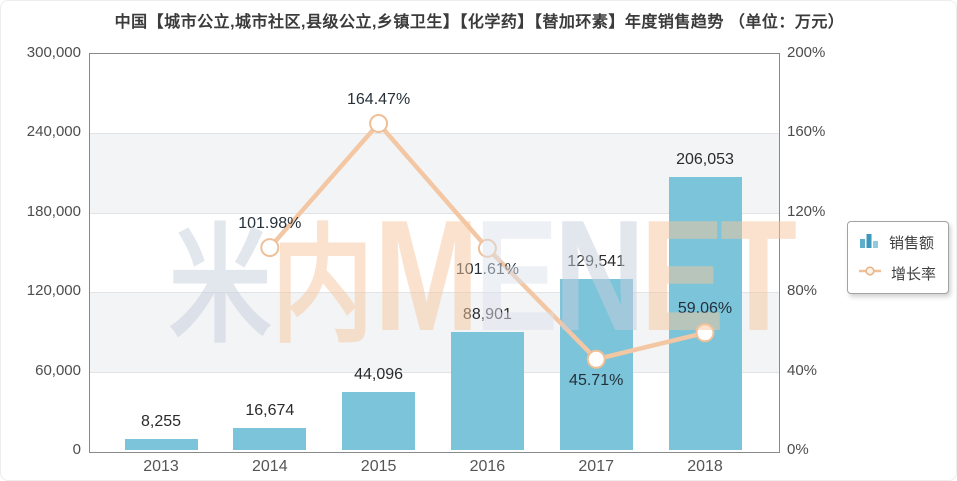  I want to click on growth-rate-label: 101.98%, so click(270, 223).